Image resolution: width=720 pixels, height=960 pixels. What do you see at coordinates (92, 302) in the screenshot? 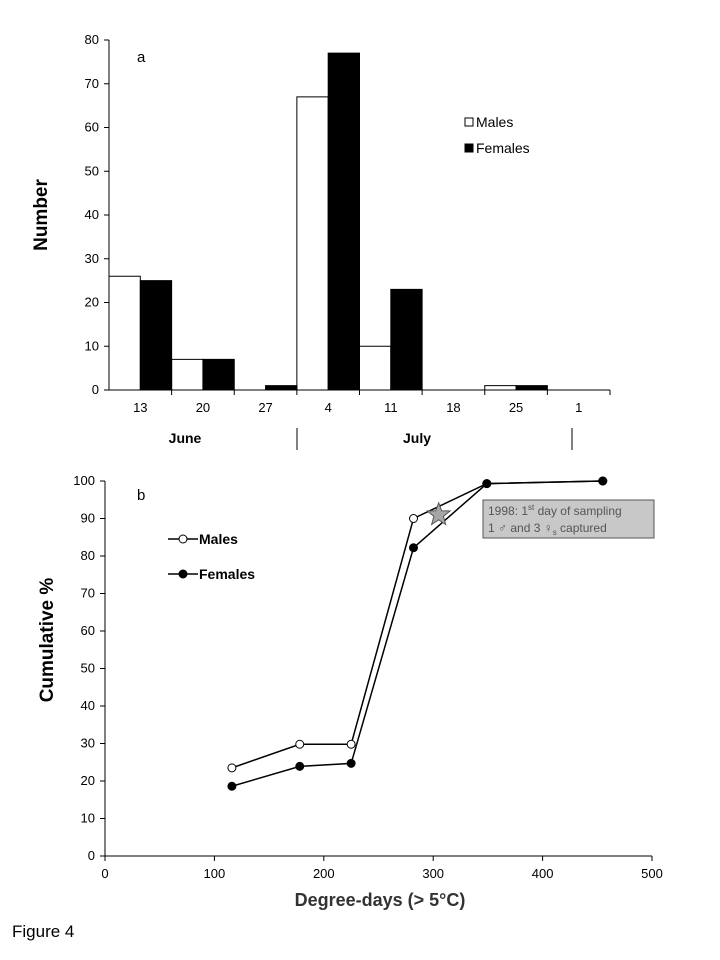
I see `a-y-tick-label: 20` at bounding box center [92, 302].